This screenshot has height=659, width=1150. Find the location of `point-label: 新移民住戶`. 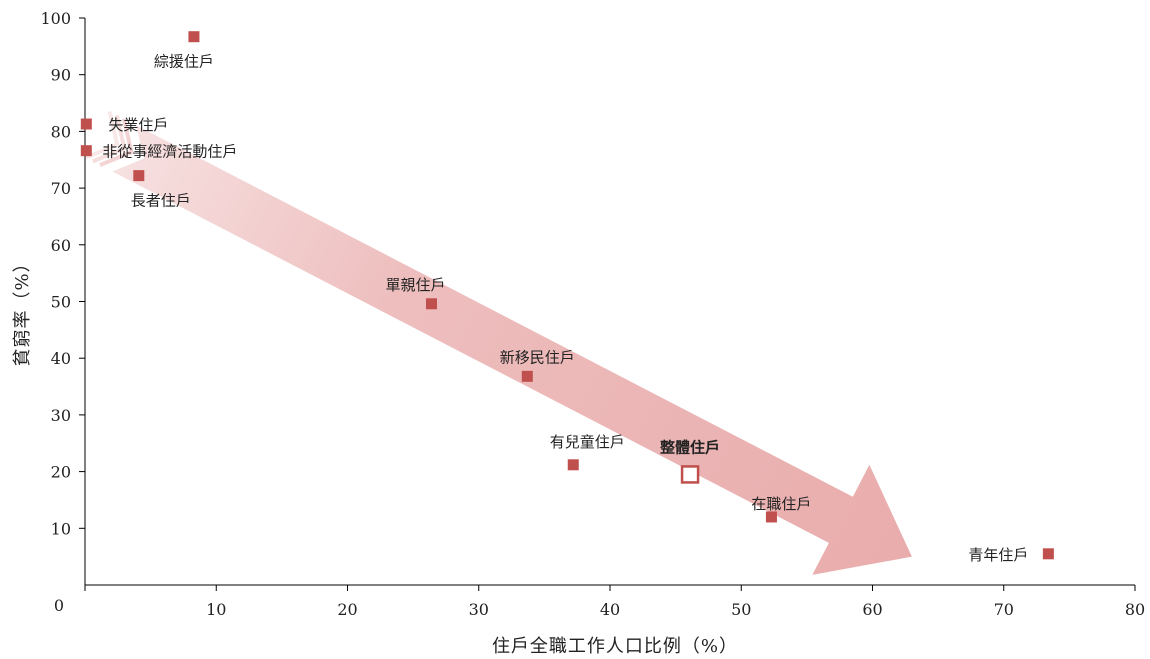

point-label: 新移民住戶 is located at coordinates (537, 357).